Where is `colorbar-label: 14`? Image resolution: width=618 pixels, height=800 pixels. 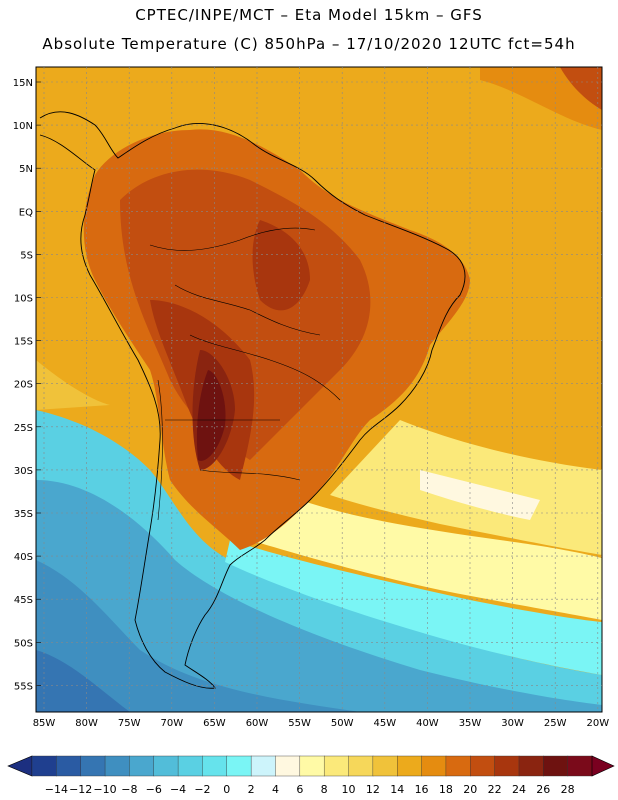 colorbar-label: 14 is located at coordinates (397, 789).